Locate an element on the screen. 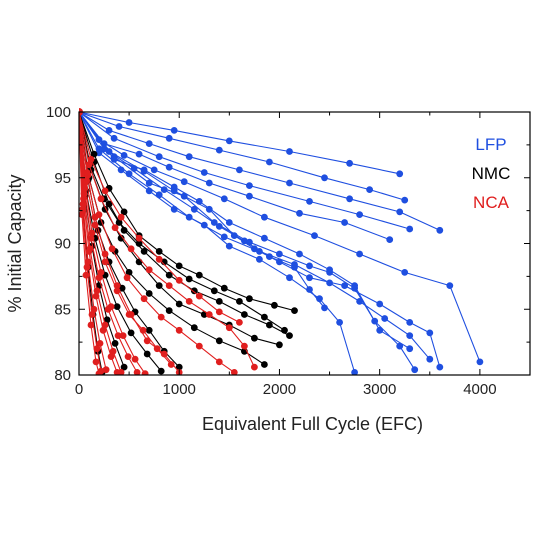  legend-entry-lfp: LFP is located at coordinates (490, 144).